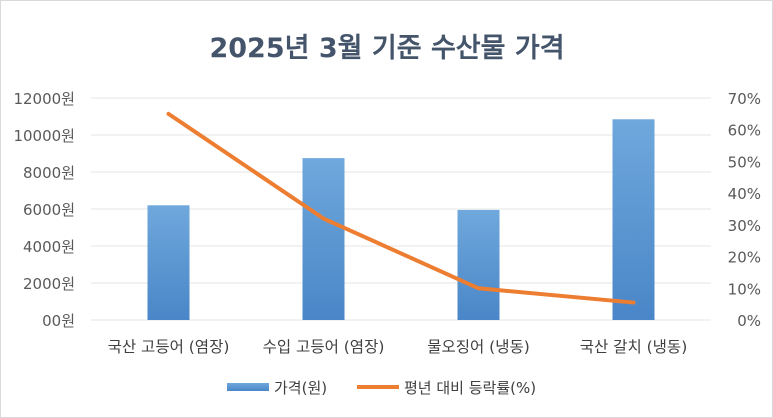  I want to click on left-tick-label: 10000원, so click(44, 136).